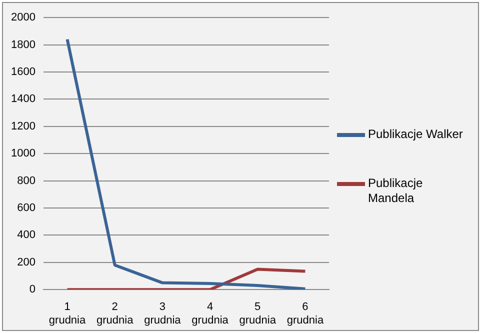 Image resolution: width=481 pixels, height=333 pixels. Describe the element at coordinates (23, 99) in the screenshot. I see `y-tick-label: 1400` at that location.